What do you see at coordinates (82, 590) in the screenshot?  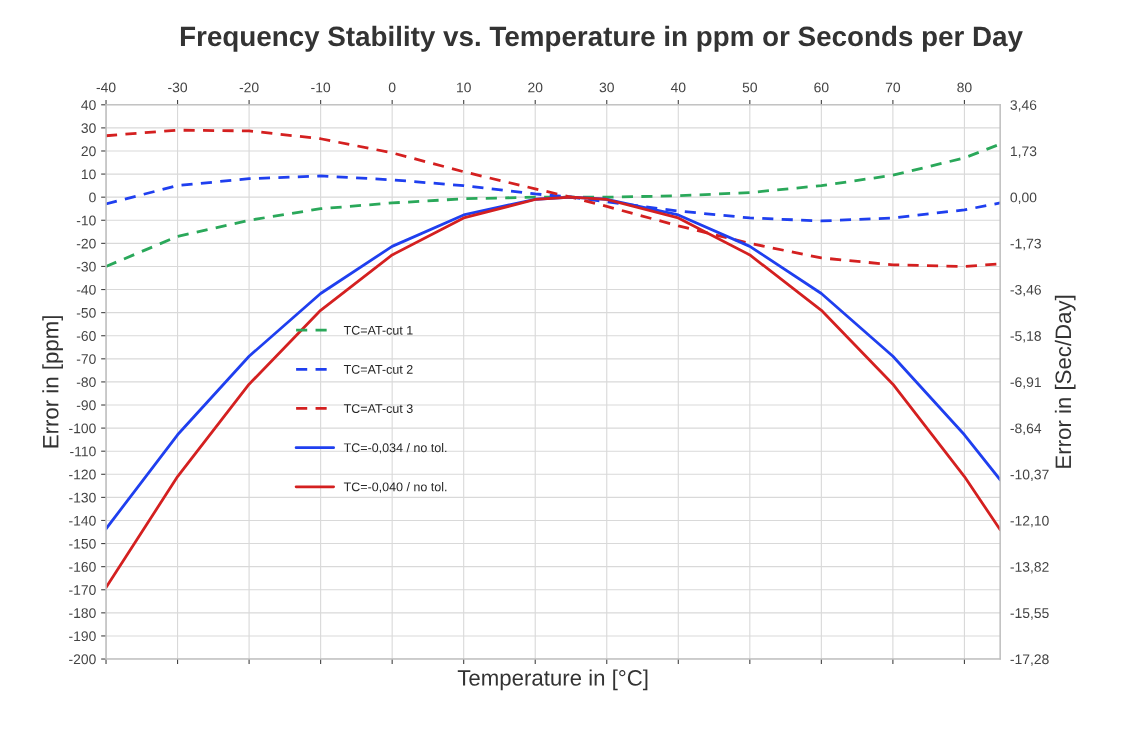 I see `y-tick-label: -170` at bounding box center [82, 590].